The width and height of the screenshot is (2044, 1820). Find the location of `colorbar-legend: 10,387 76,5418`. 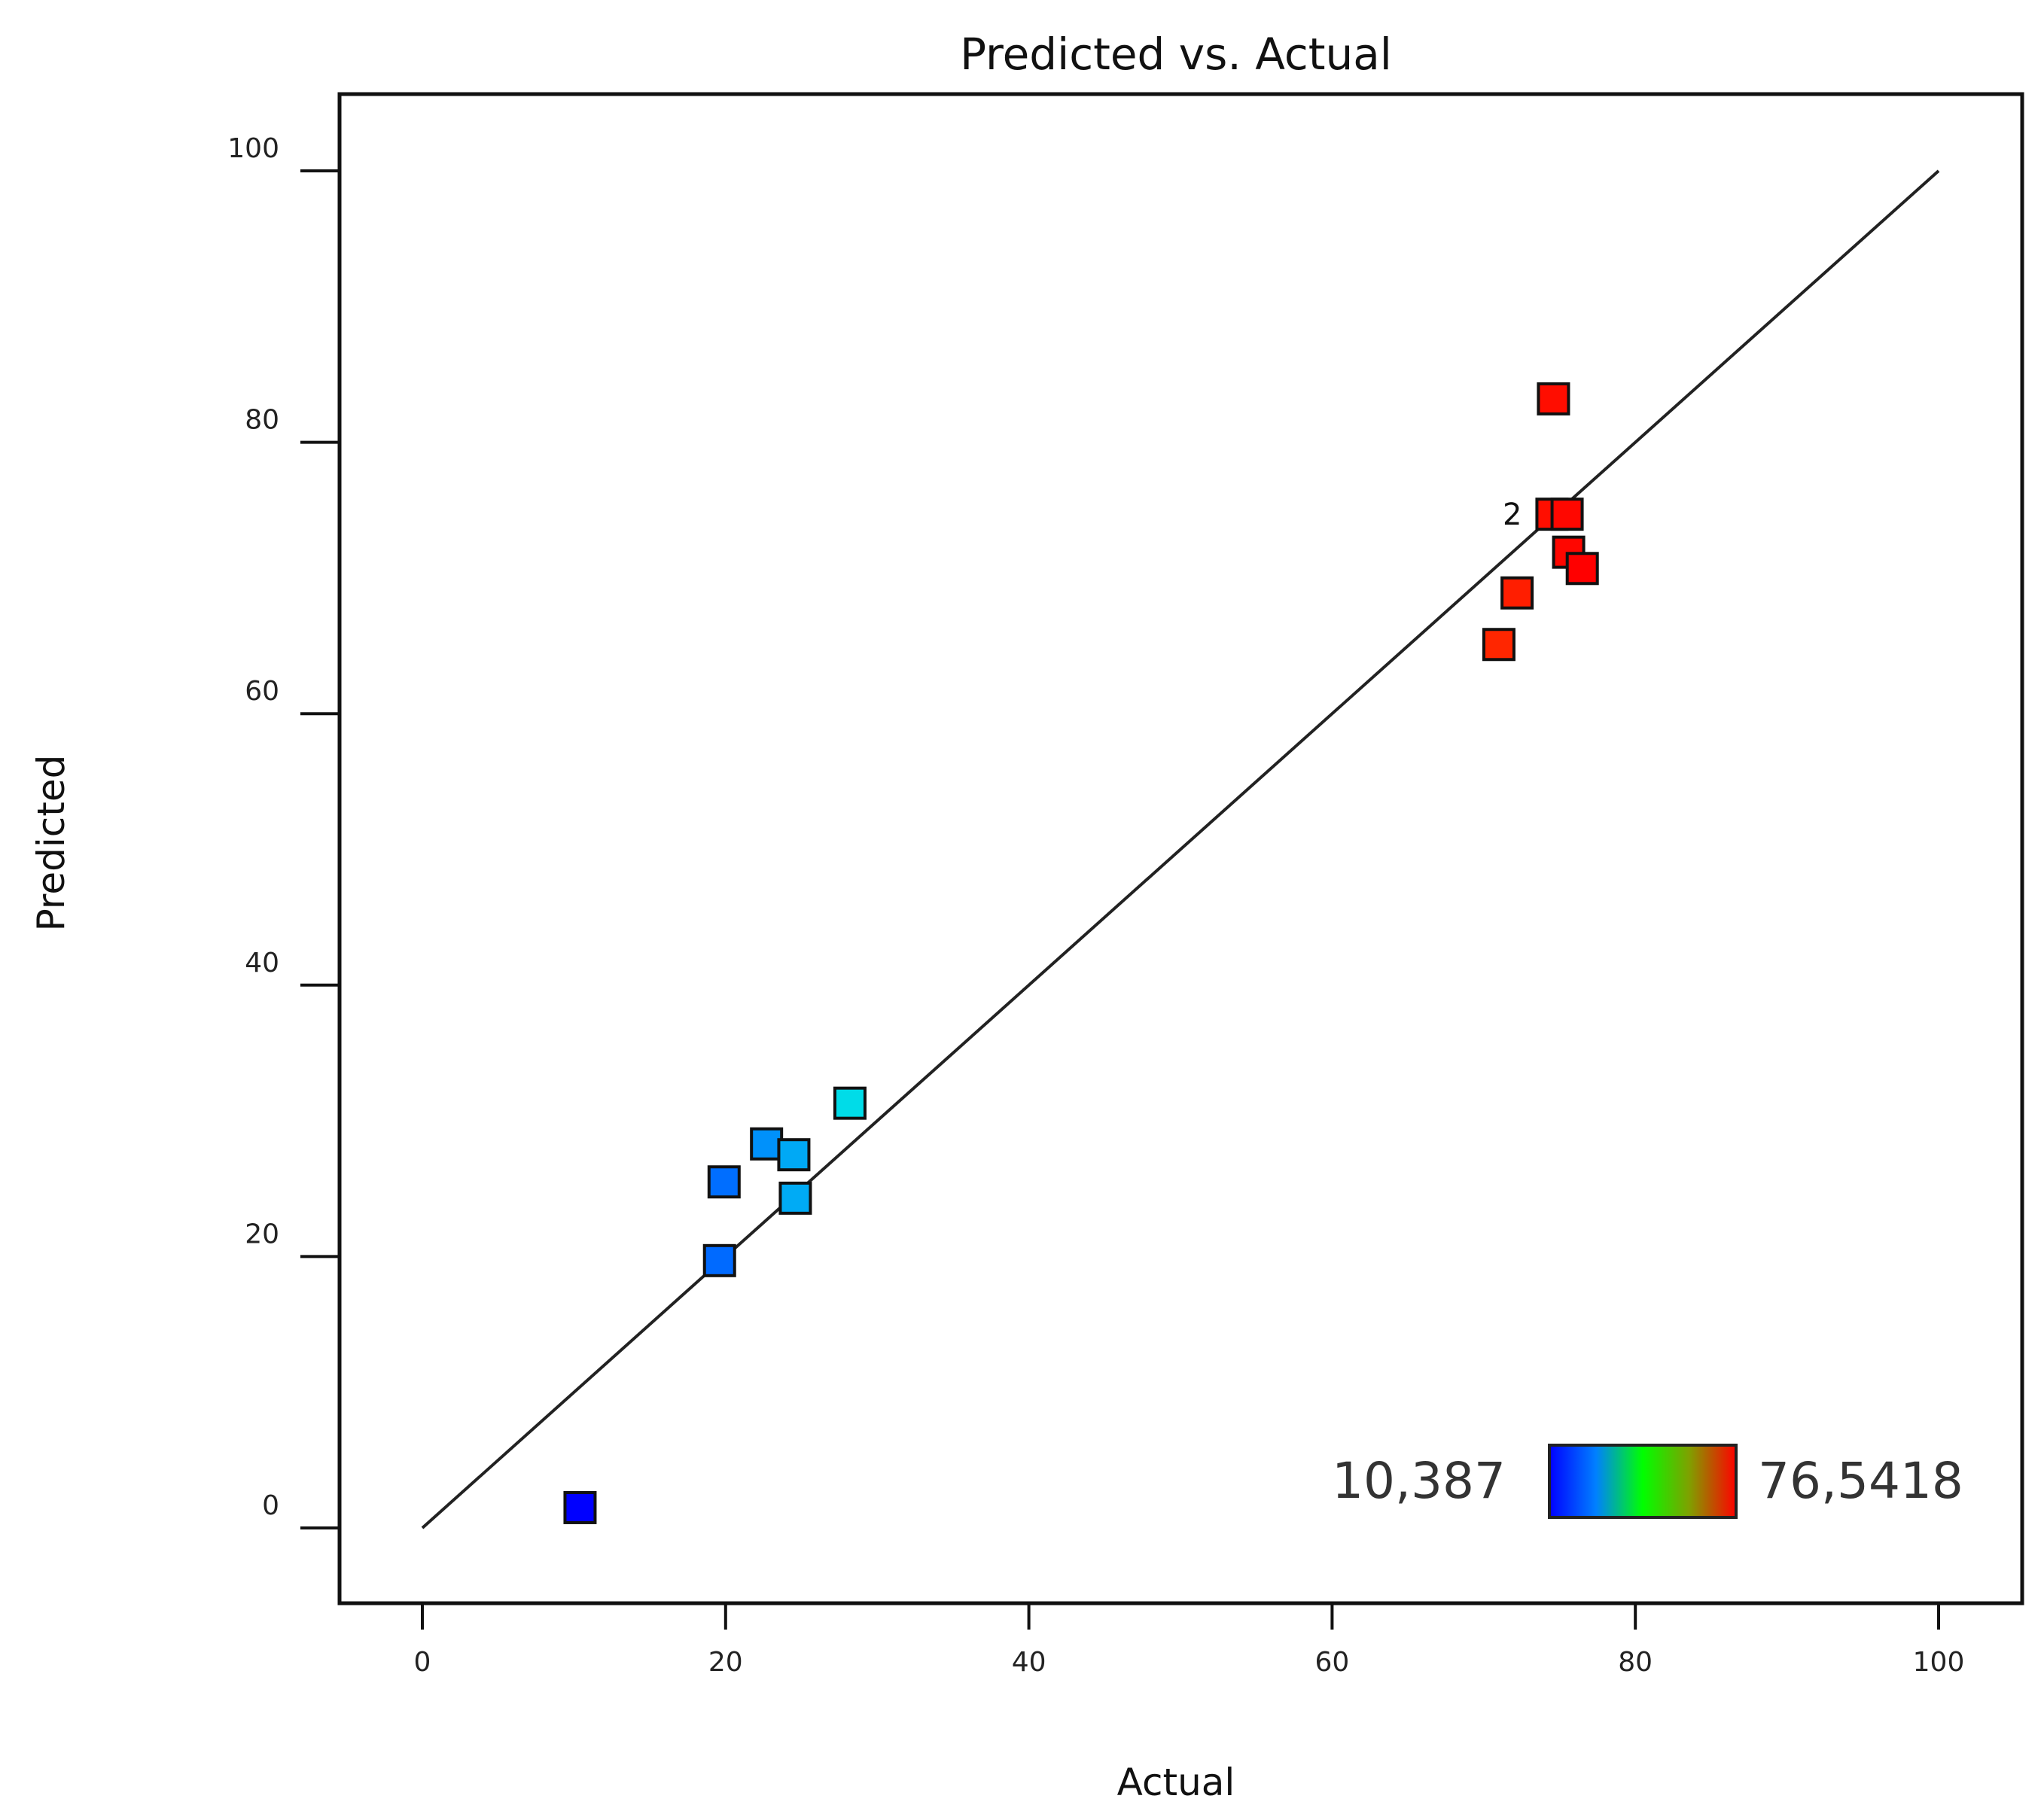

colorbar-legend: 10,387 76,5418 is located at coordinates (1648, 1481).